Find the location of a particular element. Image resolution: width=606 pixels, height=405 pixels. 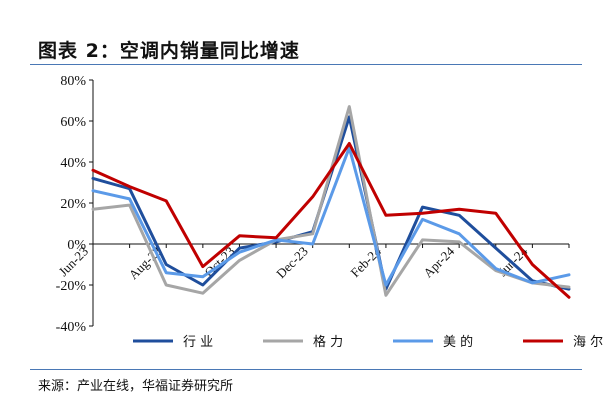

x-tick-label: Apr-24 is located at coordinates (438, 261).